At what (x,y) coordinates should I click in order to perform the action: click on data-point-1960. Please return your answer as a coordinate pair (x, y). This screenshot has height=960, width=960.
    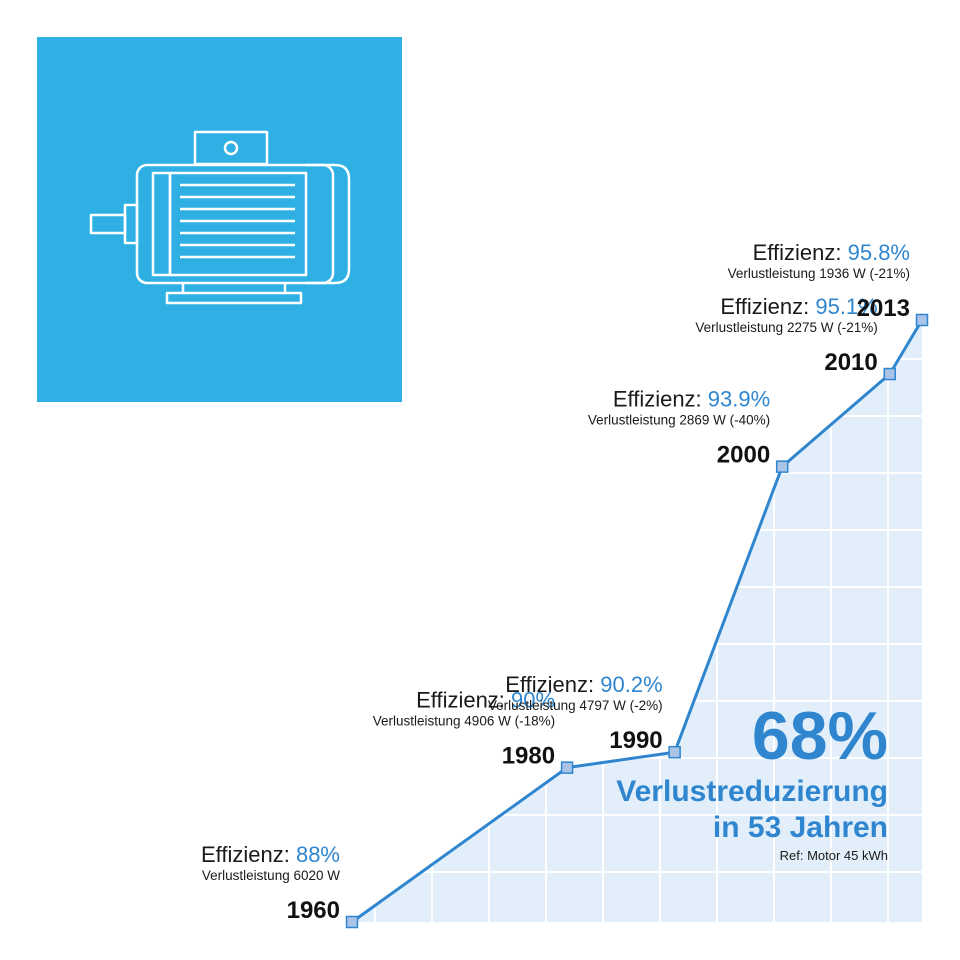
    Looking at the image, I should click on (352, 922).